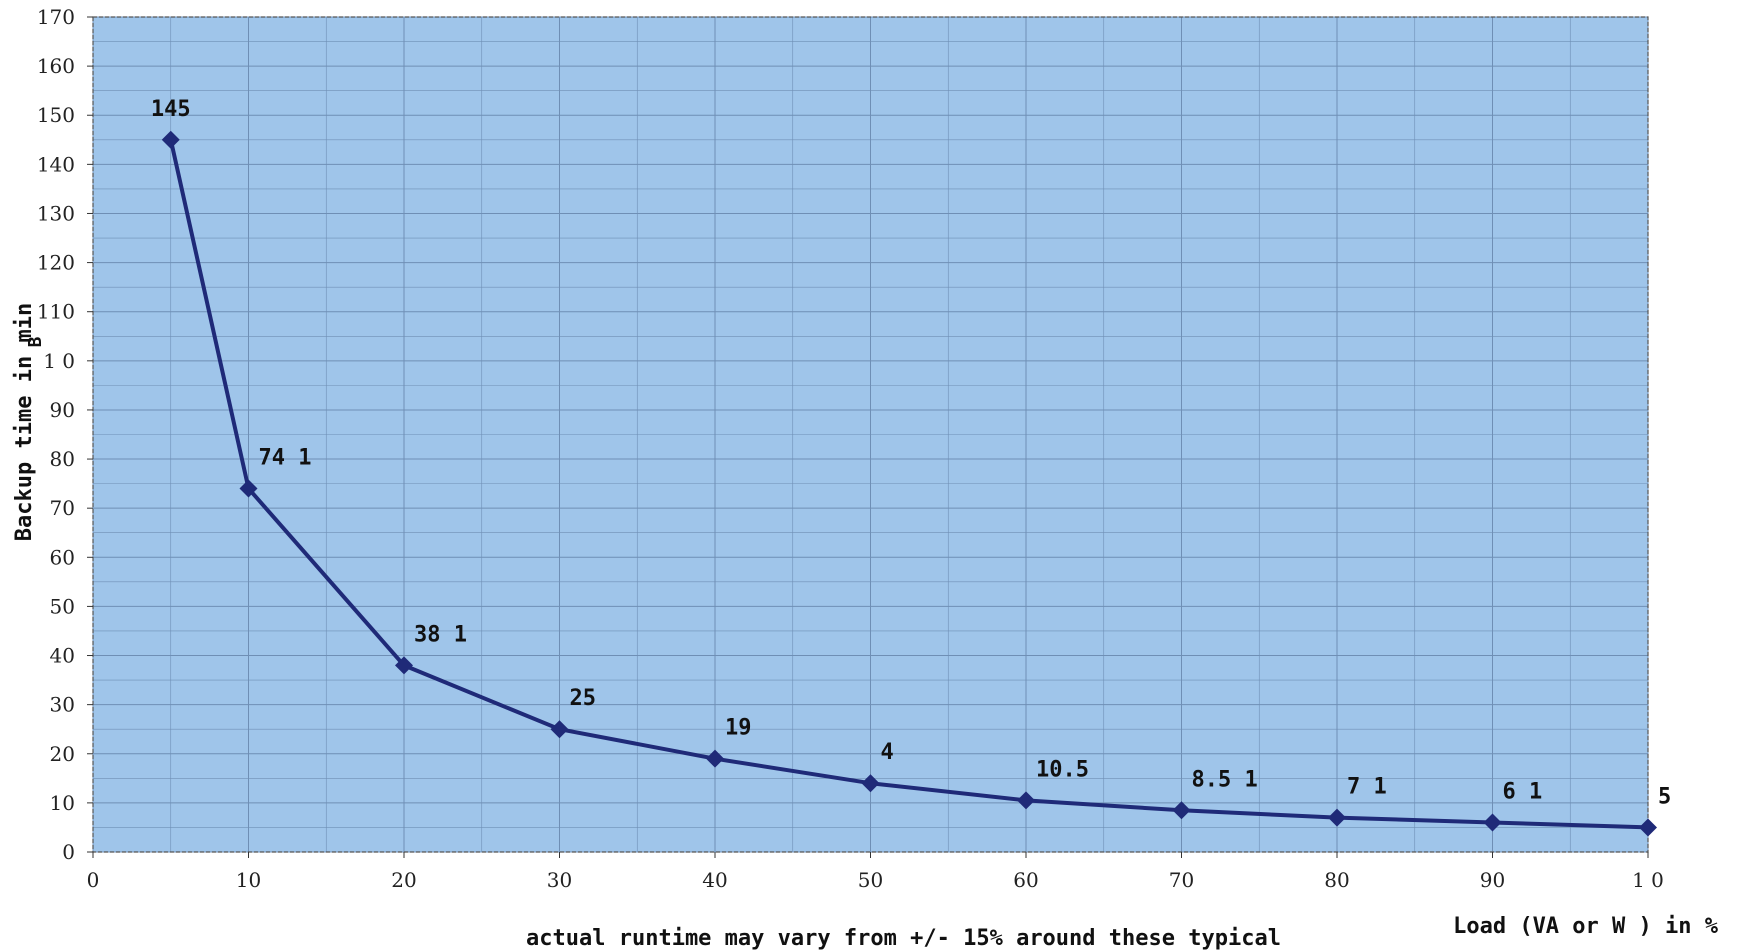 The image size is (1737, 950). What do you see at coordinates (93, 880) in the screenshot?
I see `x-tick-label: 0` at bounding box center [93, 880].